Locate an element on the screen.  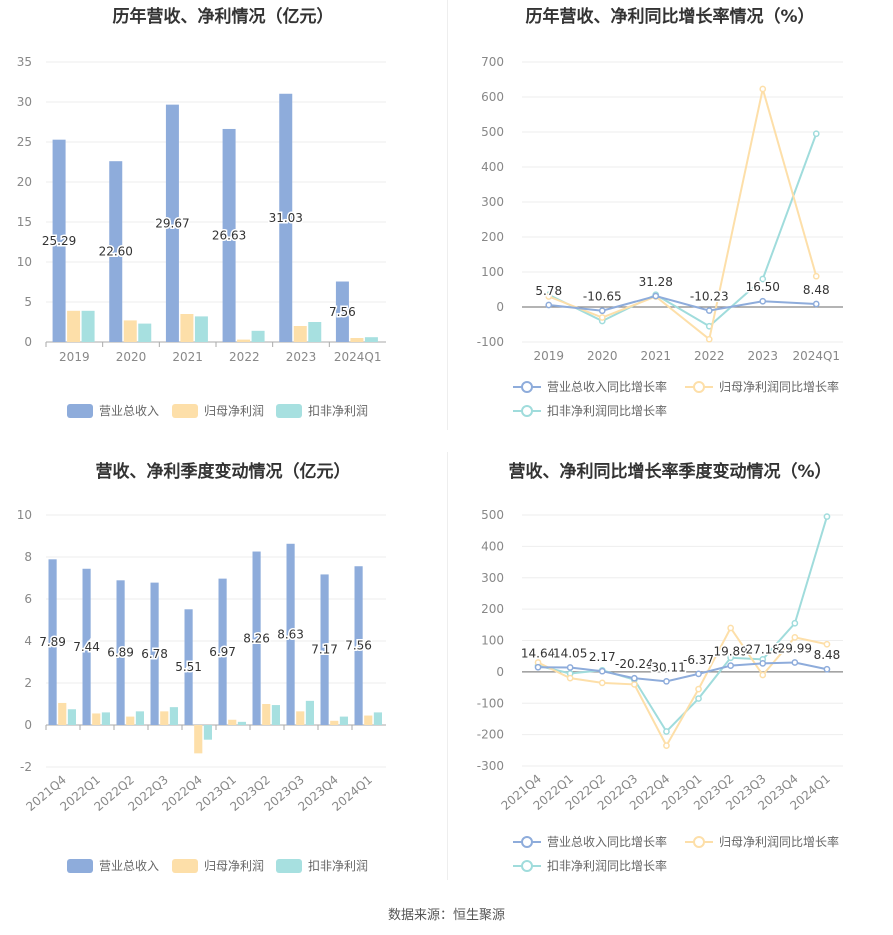
data-label: 26.63 is located at coordinates (229, 235).